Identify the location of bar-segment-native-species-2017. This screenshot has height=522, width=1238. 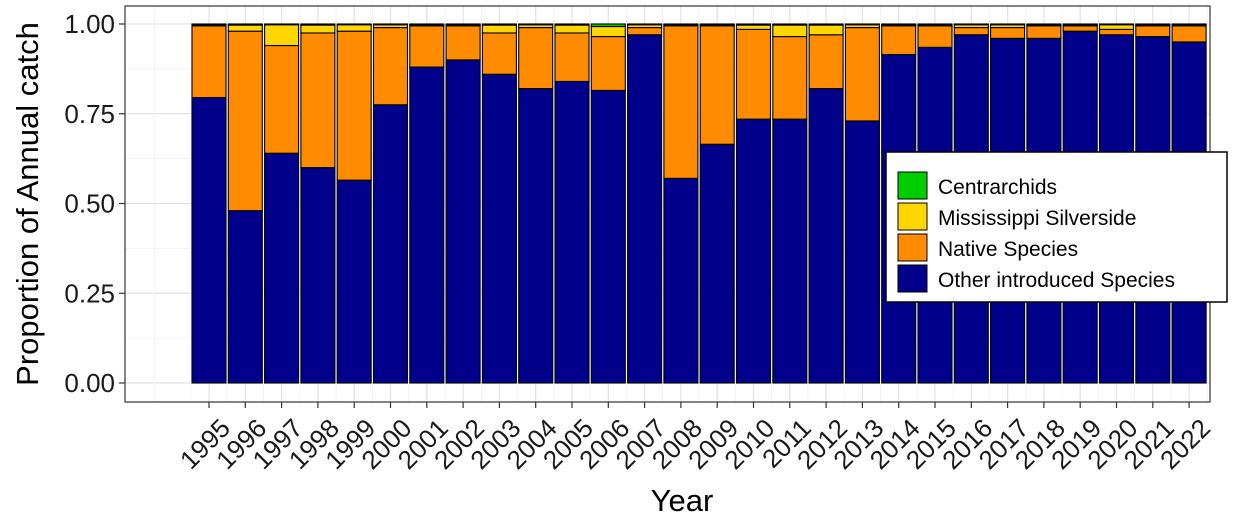
(1008, 33).